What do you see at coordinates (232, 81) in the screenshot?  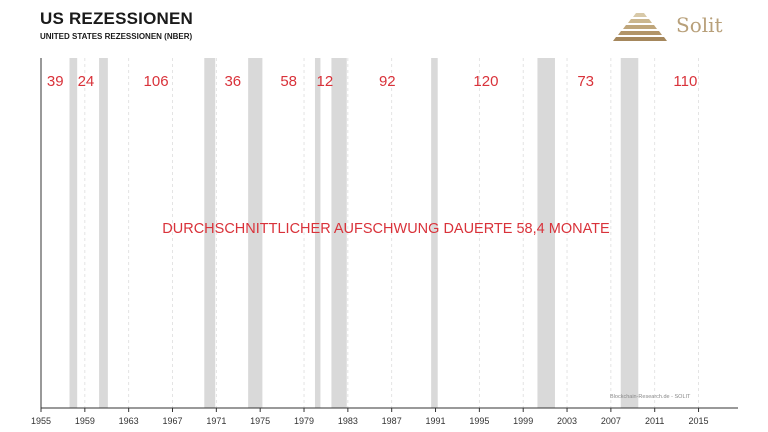 I see `expansion-months-label: 36` at bounding box center [232, 81].